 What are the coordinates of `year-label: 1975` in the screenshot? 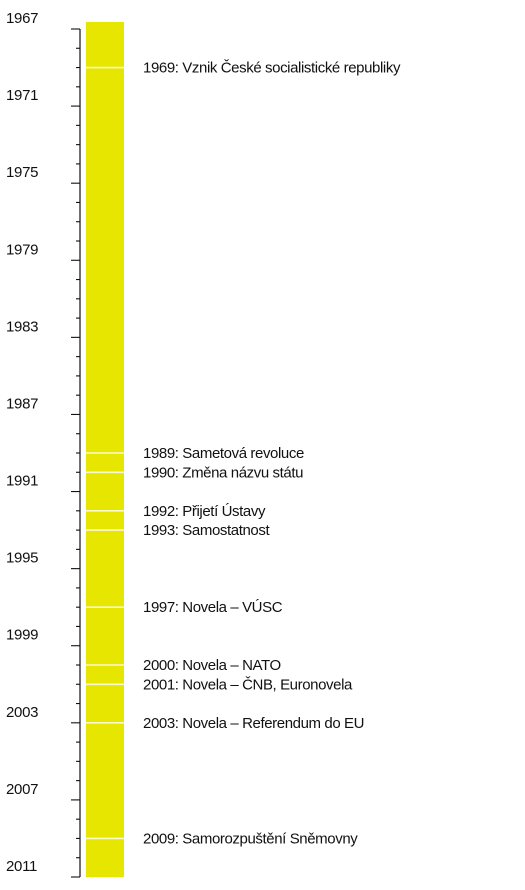 It's located at (22, 172).